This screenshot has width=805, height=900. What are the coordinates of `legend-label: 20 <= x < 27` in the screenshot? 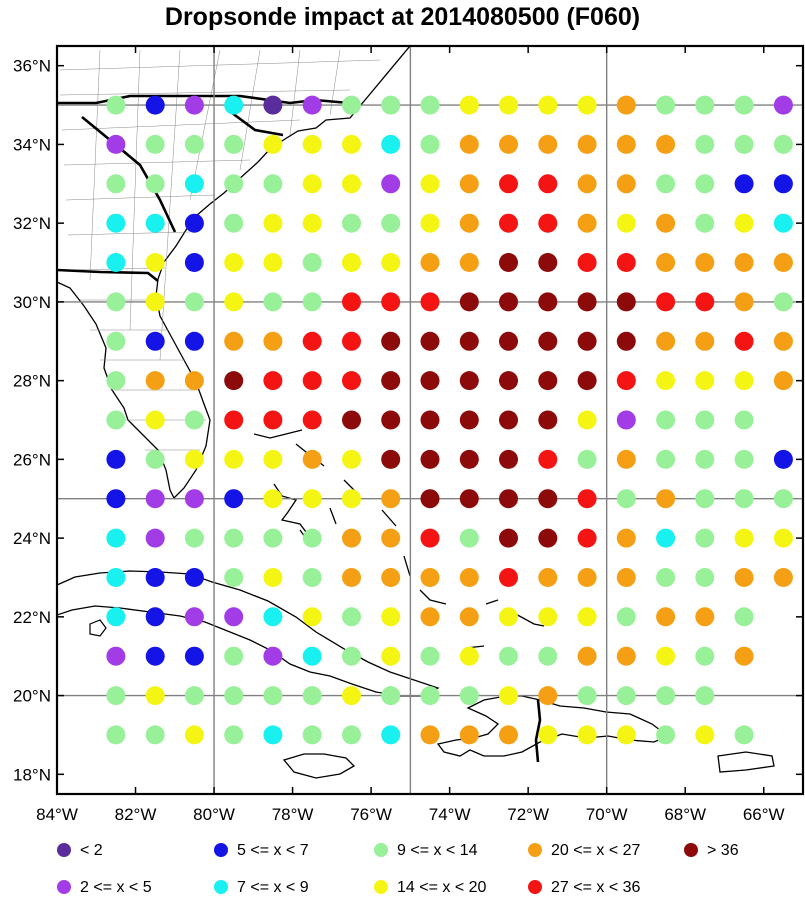 It's located at (596, 850).